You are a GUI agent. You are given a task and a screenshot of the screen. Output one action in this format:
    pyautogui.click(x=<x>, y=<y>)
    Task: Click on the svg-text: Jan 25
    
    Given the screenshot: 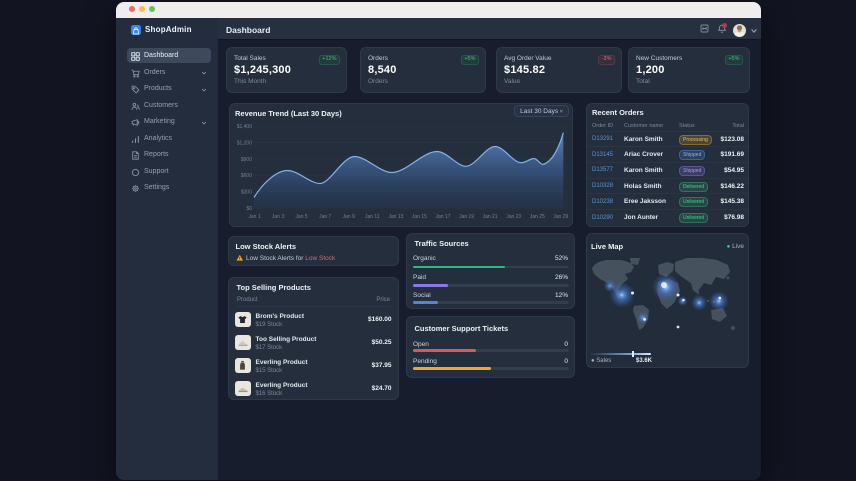 What is the action you would take?
    pyautogui.click(x=537, y=217)
    